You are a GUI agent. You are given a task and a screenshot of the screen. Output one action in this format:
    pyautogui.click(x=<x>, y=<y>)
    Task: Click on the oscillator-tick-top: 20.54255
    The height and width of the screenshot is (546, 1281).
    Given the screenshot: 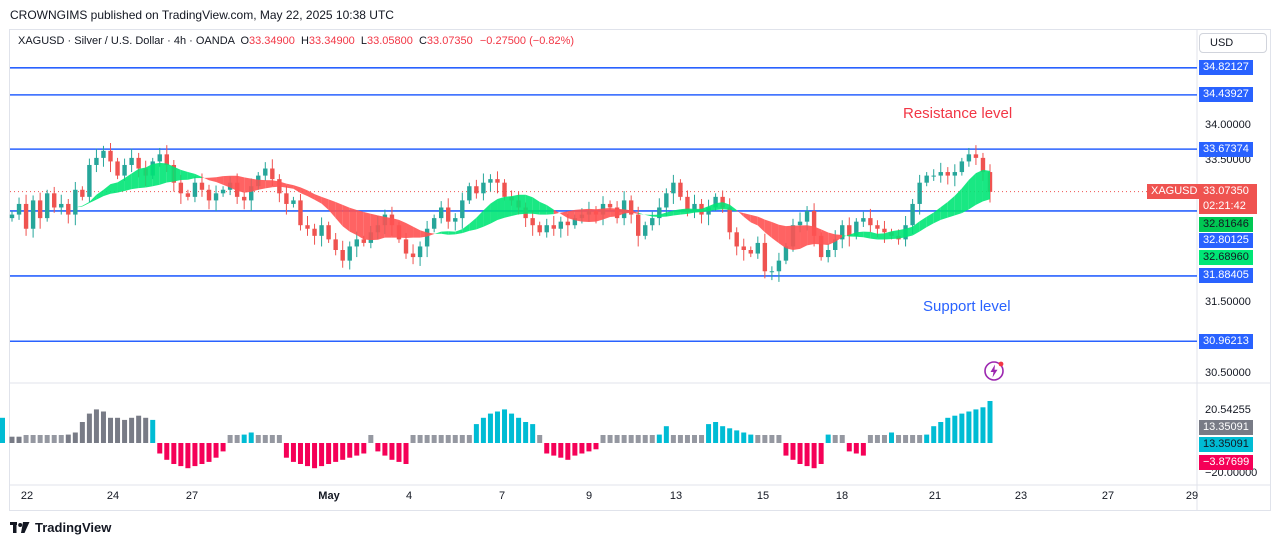 What is the action you would take?
    pyautogui.click(x=1228, y=410)
    